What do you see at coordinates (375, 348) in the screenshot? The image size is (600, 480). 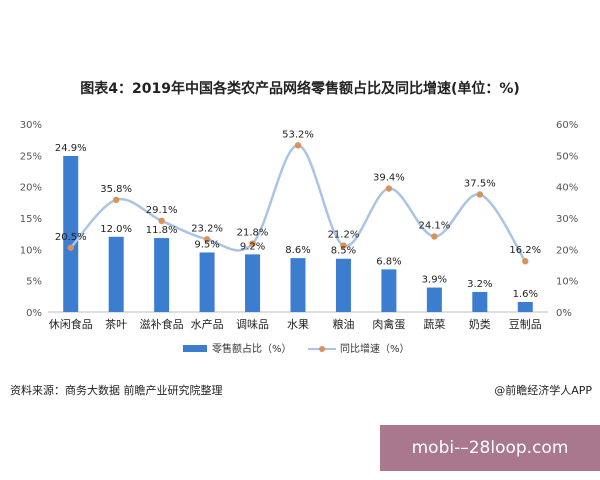 I see `legend-line-label: 同比增速（%）` at bounding box center [375, 348].